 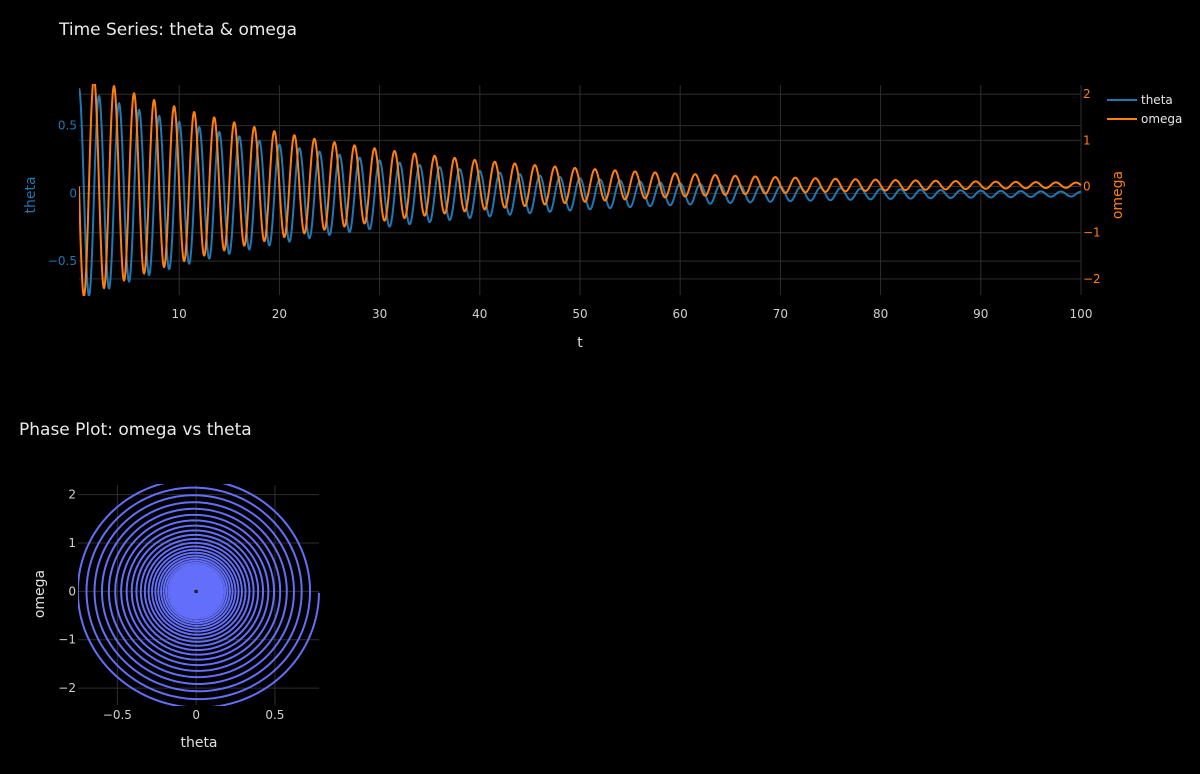 What do you see at coordinates (680, 314) in the screenshot?
I see `x-tick-label: 60` at bounding box center [680, 314].